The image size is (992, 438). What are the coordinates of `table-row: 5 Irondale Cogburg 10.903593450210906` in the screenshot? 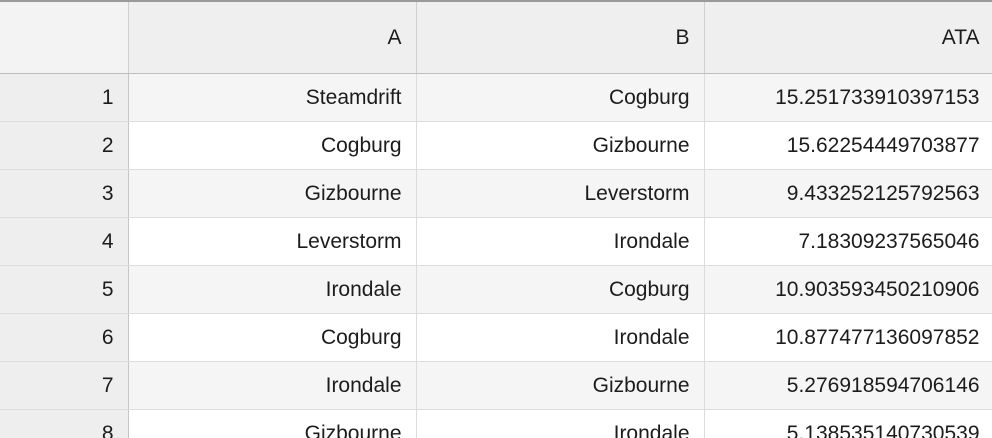 It's located at (496, 289).